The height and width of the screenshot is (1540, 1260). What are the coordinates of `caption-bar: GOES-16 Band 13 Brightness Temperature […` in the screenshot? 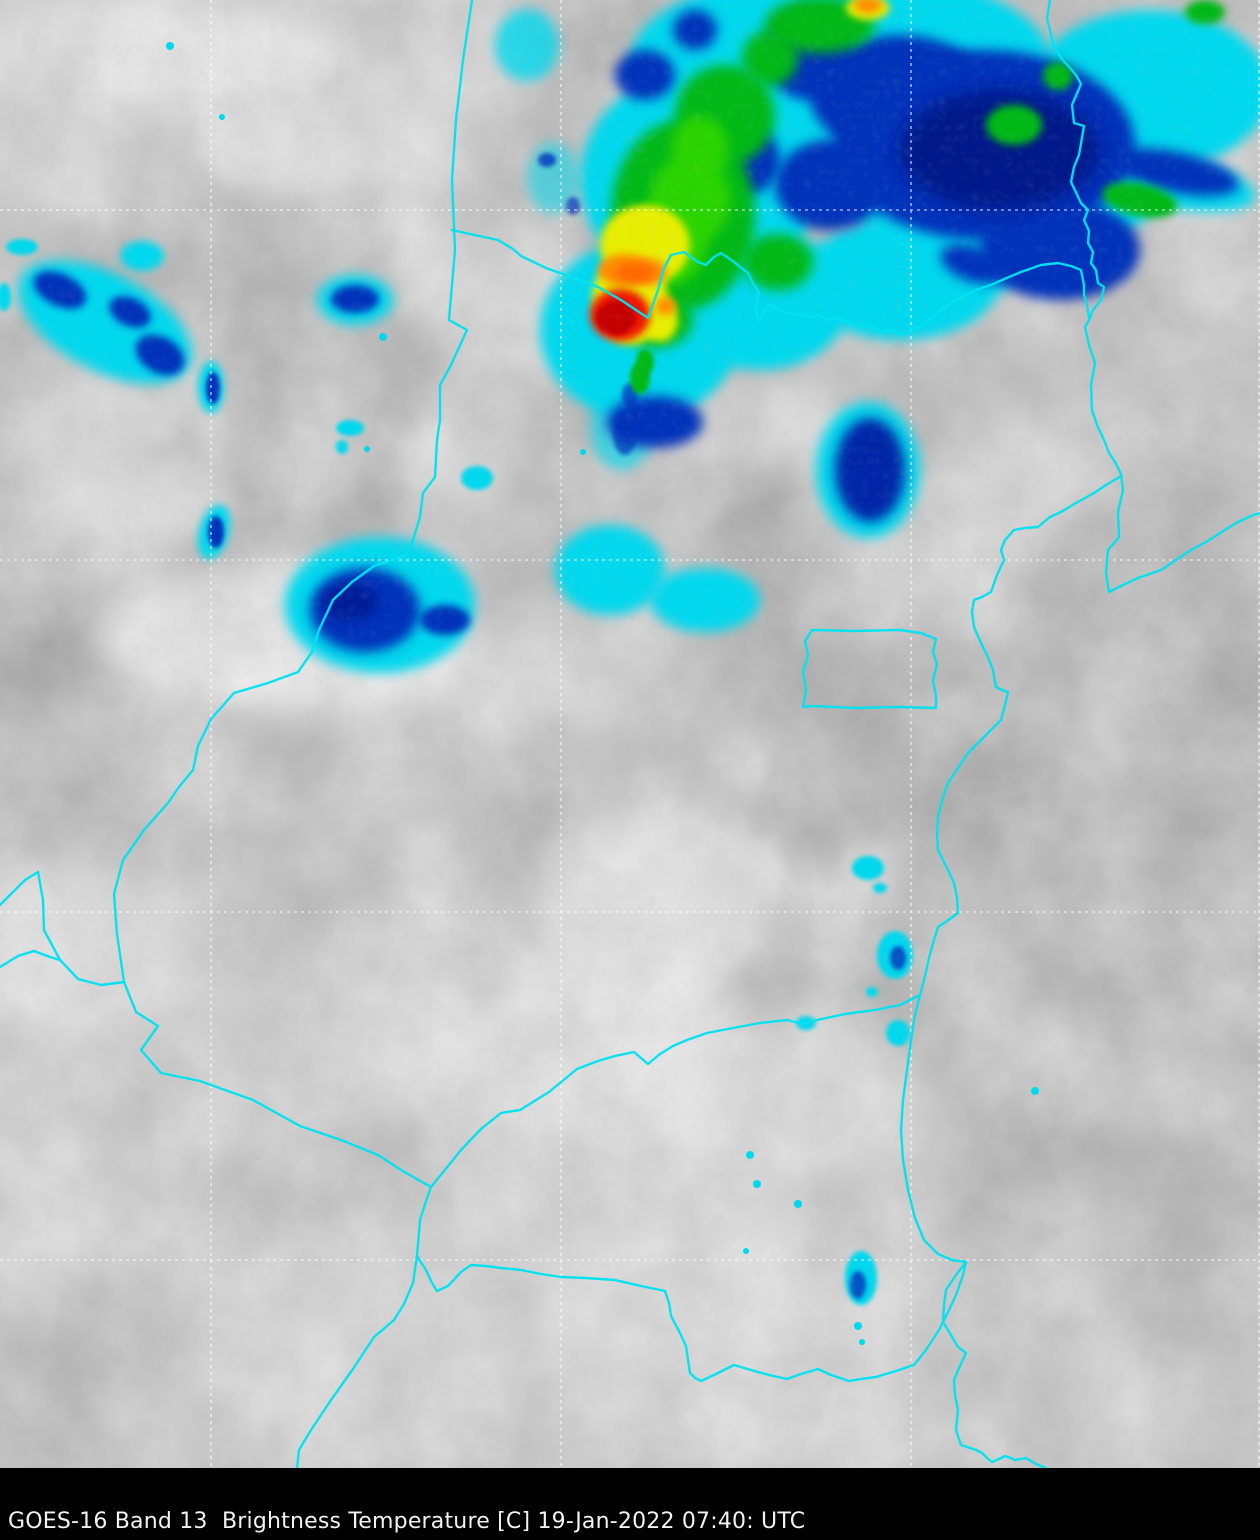 It's located at (630, 1504).